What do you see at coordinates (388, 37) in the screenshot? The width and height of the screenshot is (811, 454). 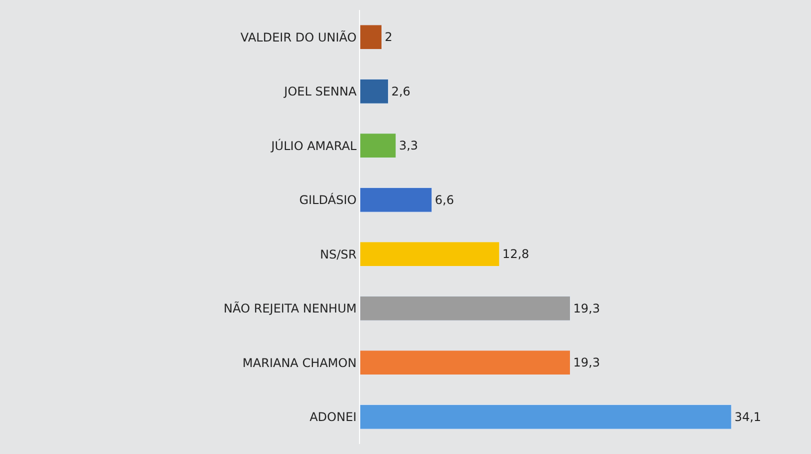 I see `data-label: 2` at bounding box center [388, 37].